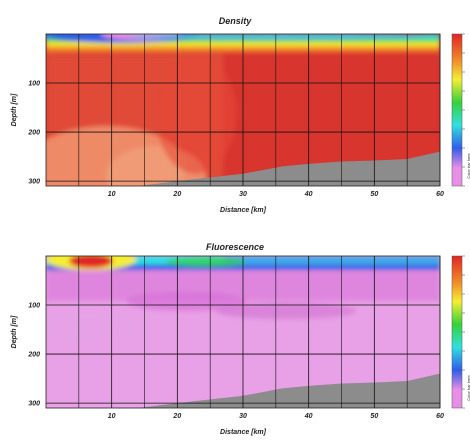 This screenshot has height=445, width=470. What do you see at coordinates (91, 262) in the screenshot?
I see `surface-high-red` at bounding box center [91, 262].